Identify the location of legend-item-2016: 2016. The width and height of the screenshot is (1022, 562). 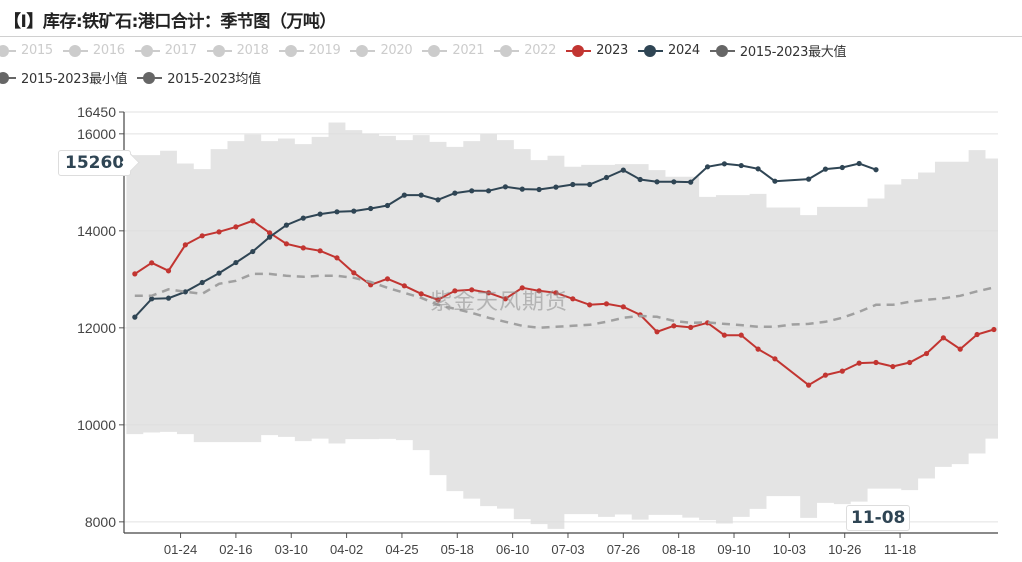
(93, 50).